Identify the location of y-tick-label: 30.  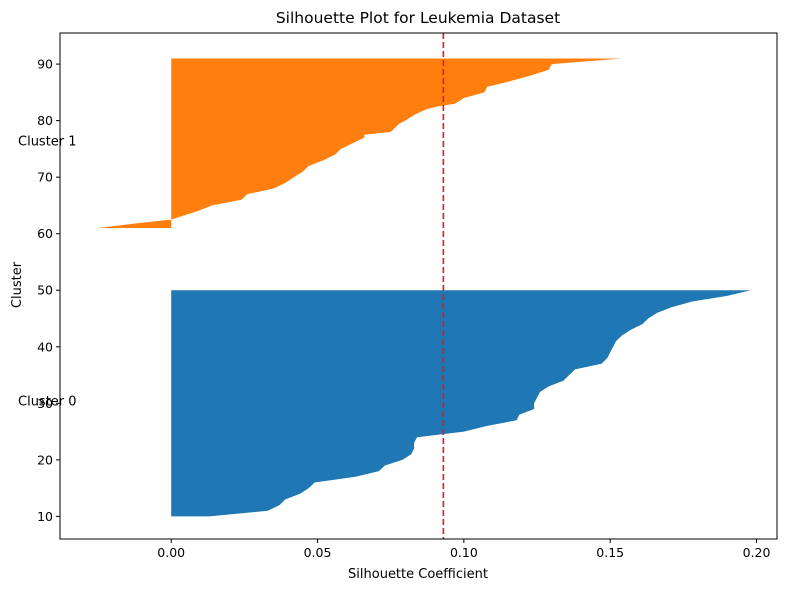
(45, 403).